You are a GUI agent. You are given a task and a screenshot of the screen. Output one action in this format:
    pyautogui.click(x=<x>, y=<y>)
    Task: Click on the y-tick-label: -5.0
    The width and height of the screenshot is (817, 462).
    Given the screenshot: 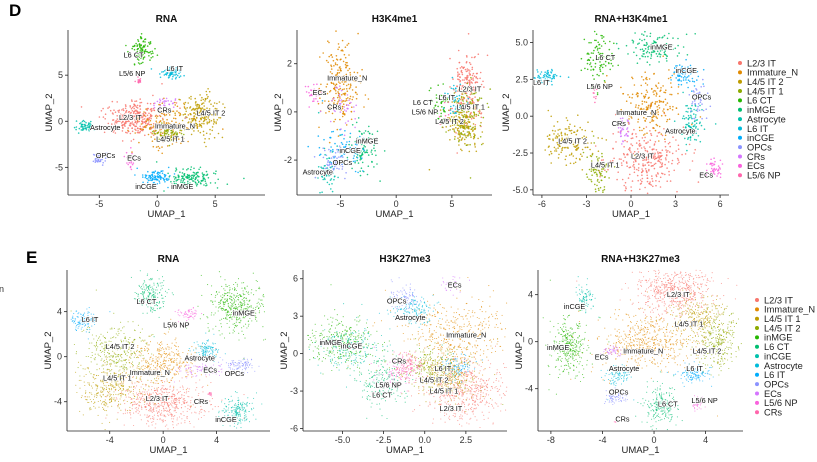 What is the action you would take?
    pyautogui.click(x=520, y=190)
    